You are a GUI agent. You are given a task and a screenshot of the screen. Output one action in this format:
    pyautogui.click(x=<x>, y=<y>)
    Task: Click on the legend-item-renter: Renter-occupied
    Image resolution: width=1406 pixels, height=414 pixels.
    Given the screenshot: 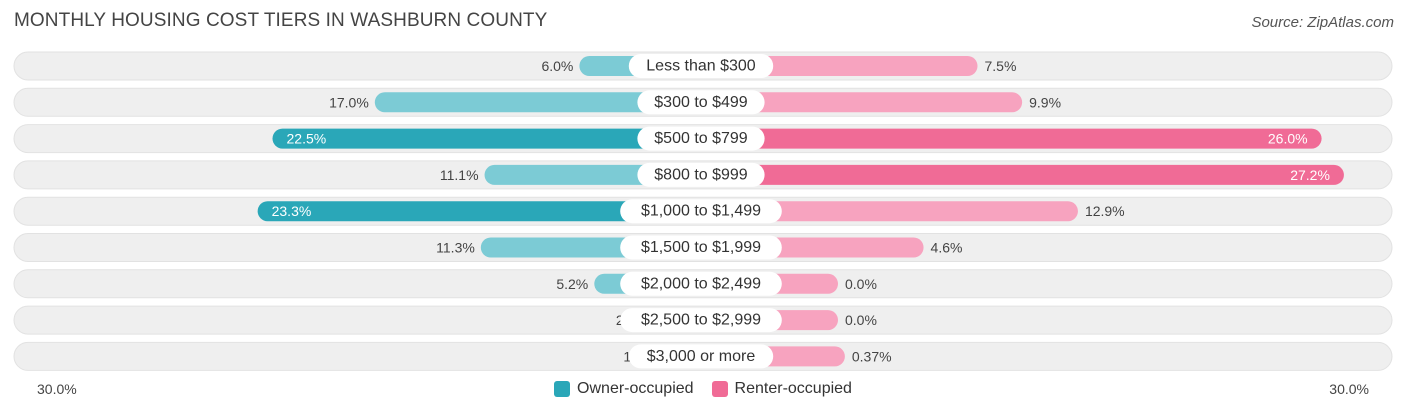 What is the action you would take?
    pyautogui.click(x=781, y=389)
    